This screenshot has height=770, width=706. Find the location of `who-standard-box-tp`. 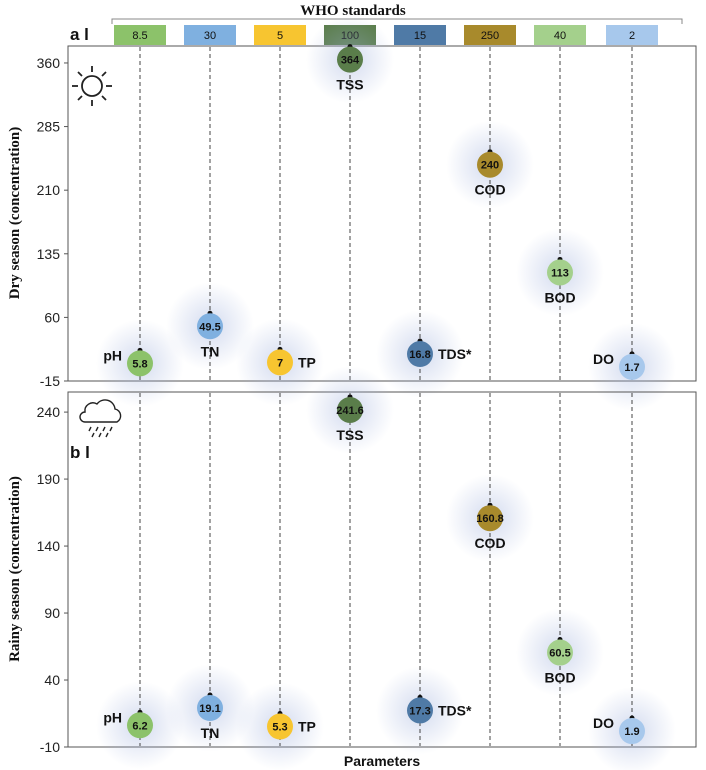

who-standard-box-tp is located at coordinates (280, 35).